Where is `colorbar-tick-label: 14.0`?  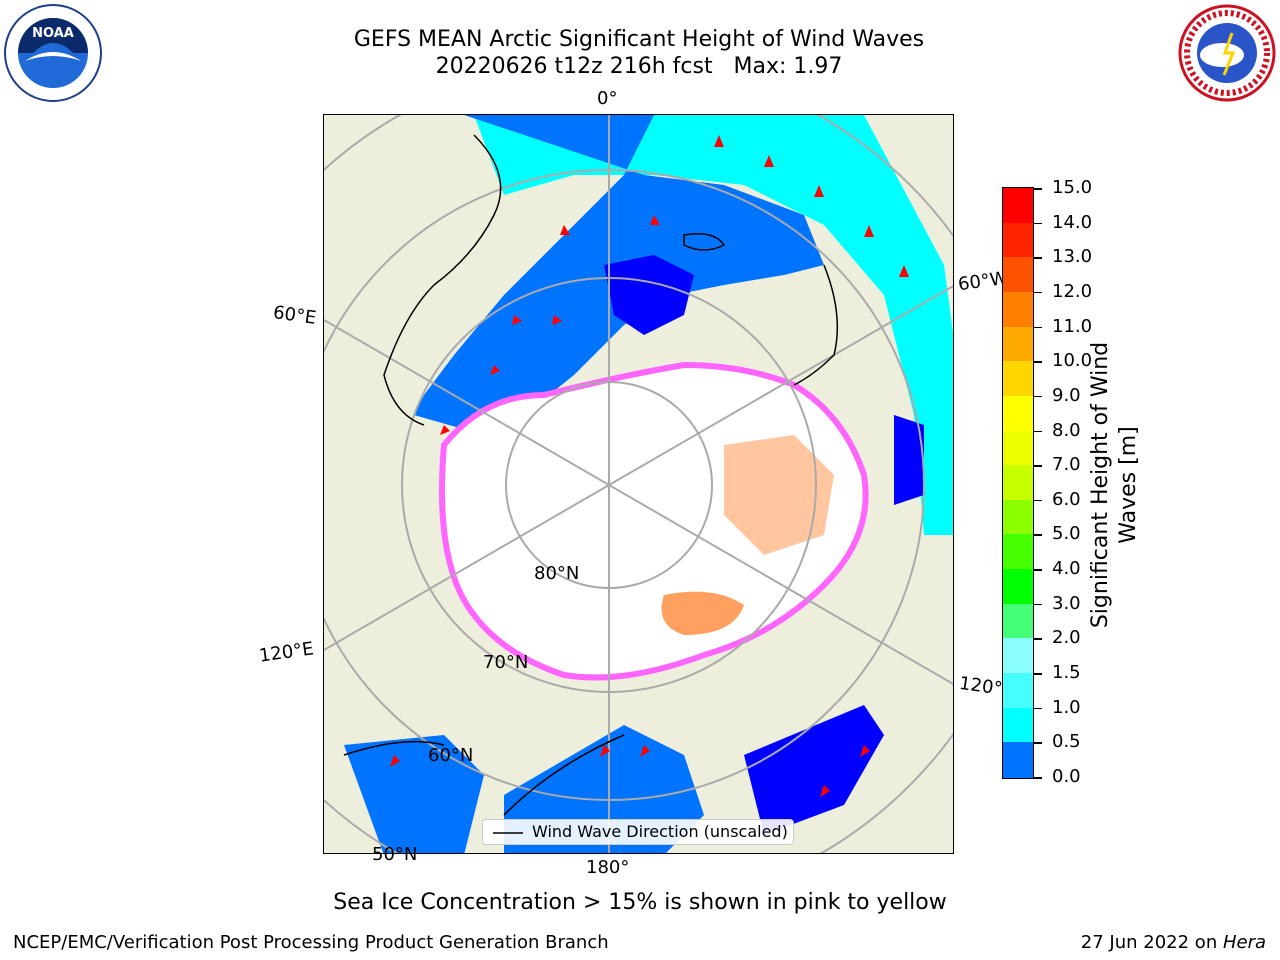
colorbar-tick-label: 14.0 is located at coordinates (1072, 222).